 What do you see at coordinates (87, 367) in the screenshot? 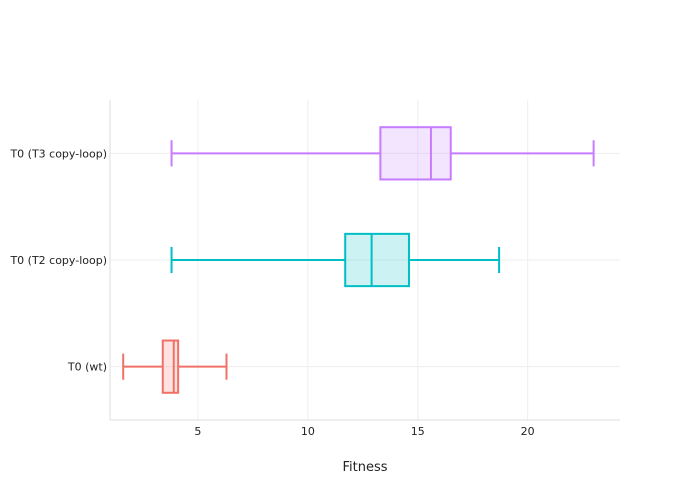
I see `y-tick-label: T0 (wt)` at bounding box center [87, 367].